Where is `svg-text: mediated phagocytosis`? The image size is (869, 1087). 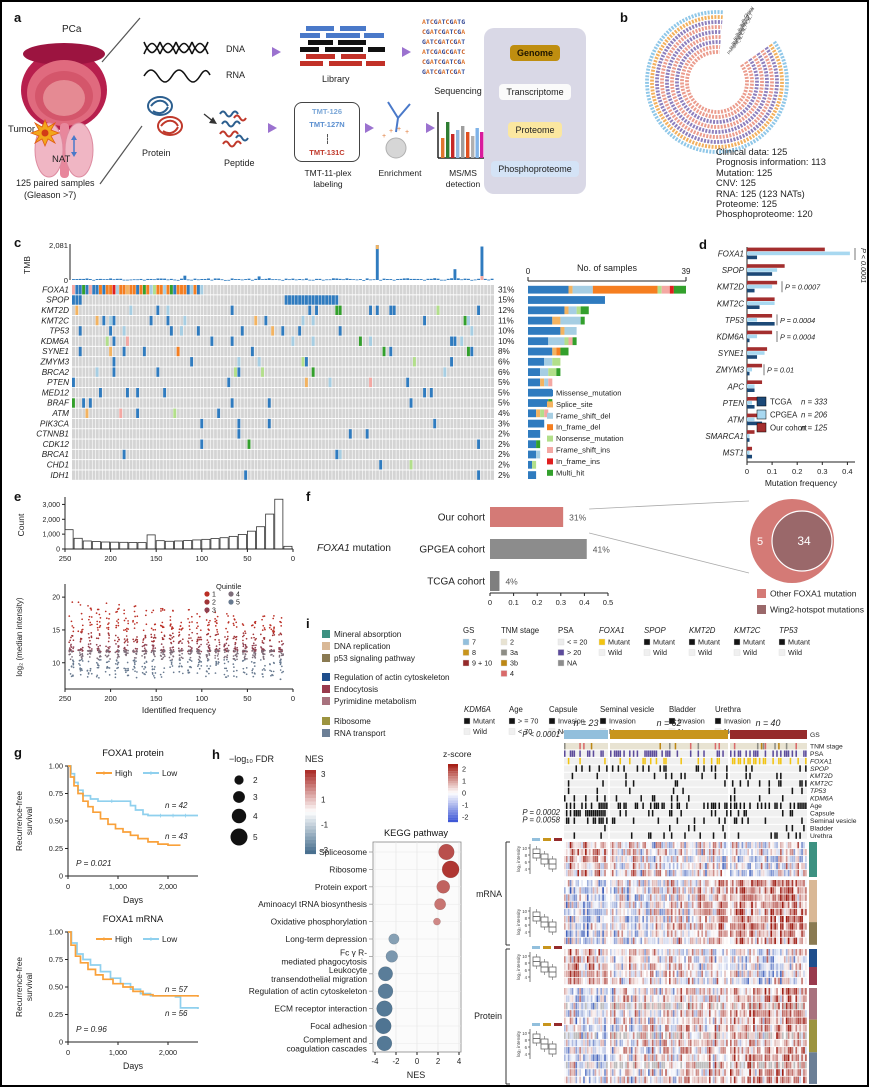 svg-text: mediated phagocytosis is located at coordinates (324, 961).